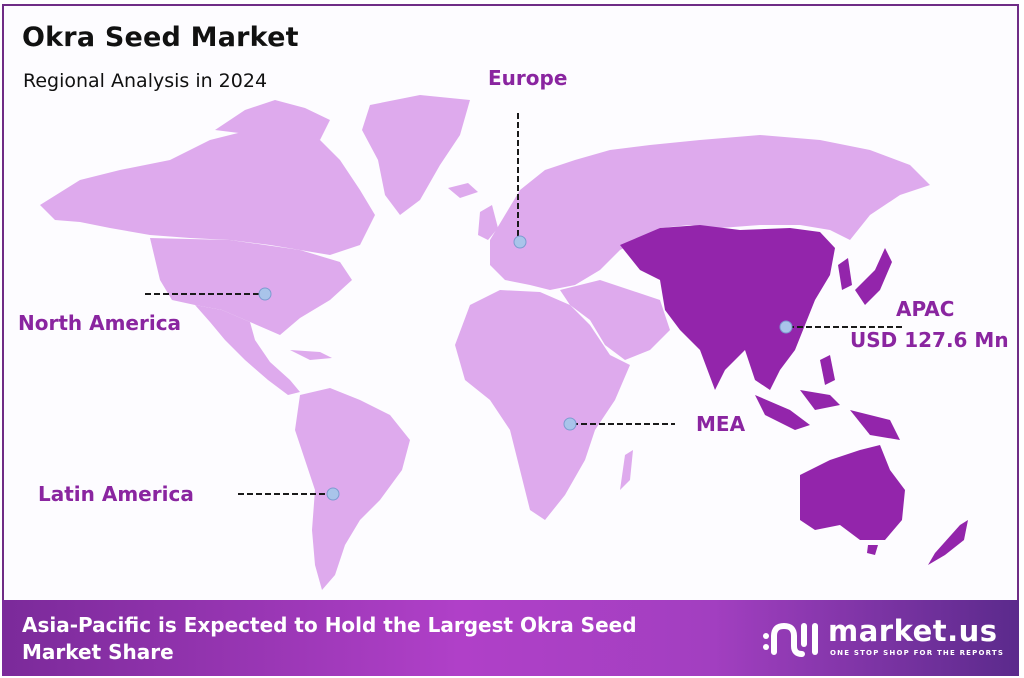 This screenshot has width=1024, height=678. I want to click on label-latin-america: Latin America, so click(116, 494).